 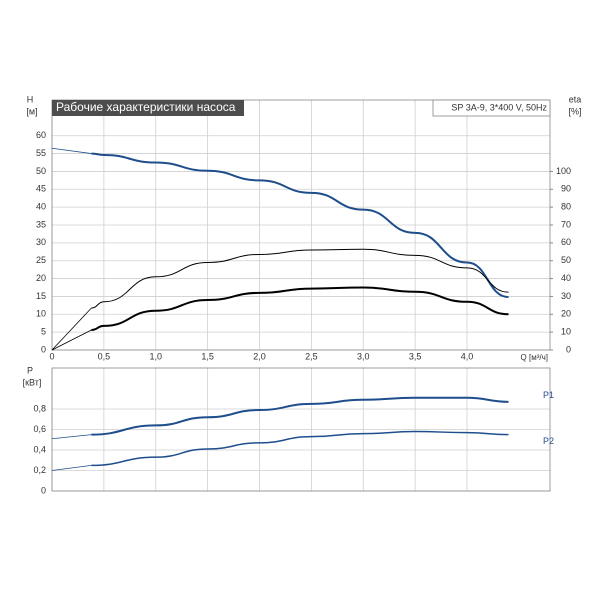 What do you see at coordinates (574, 111) in the screenshot?
I see `y2-axis-unit: [%]` at bounding box center [574, 111].